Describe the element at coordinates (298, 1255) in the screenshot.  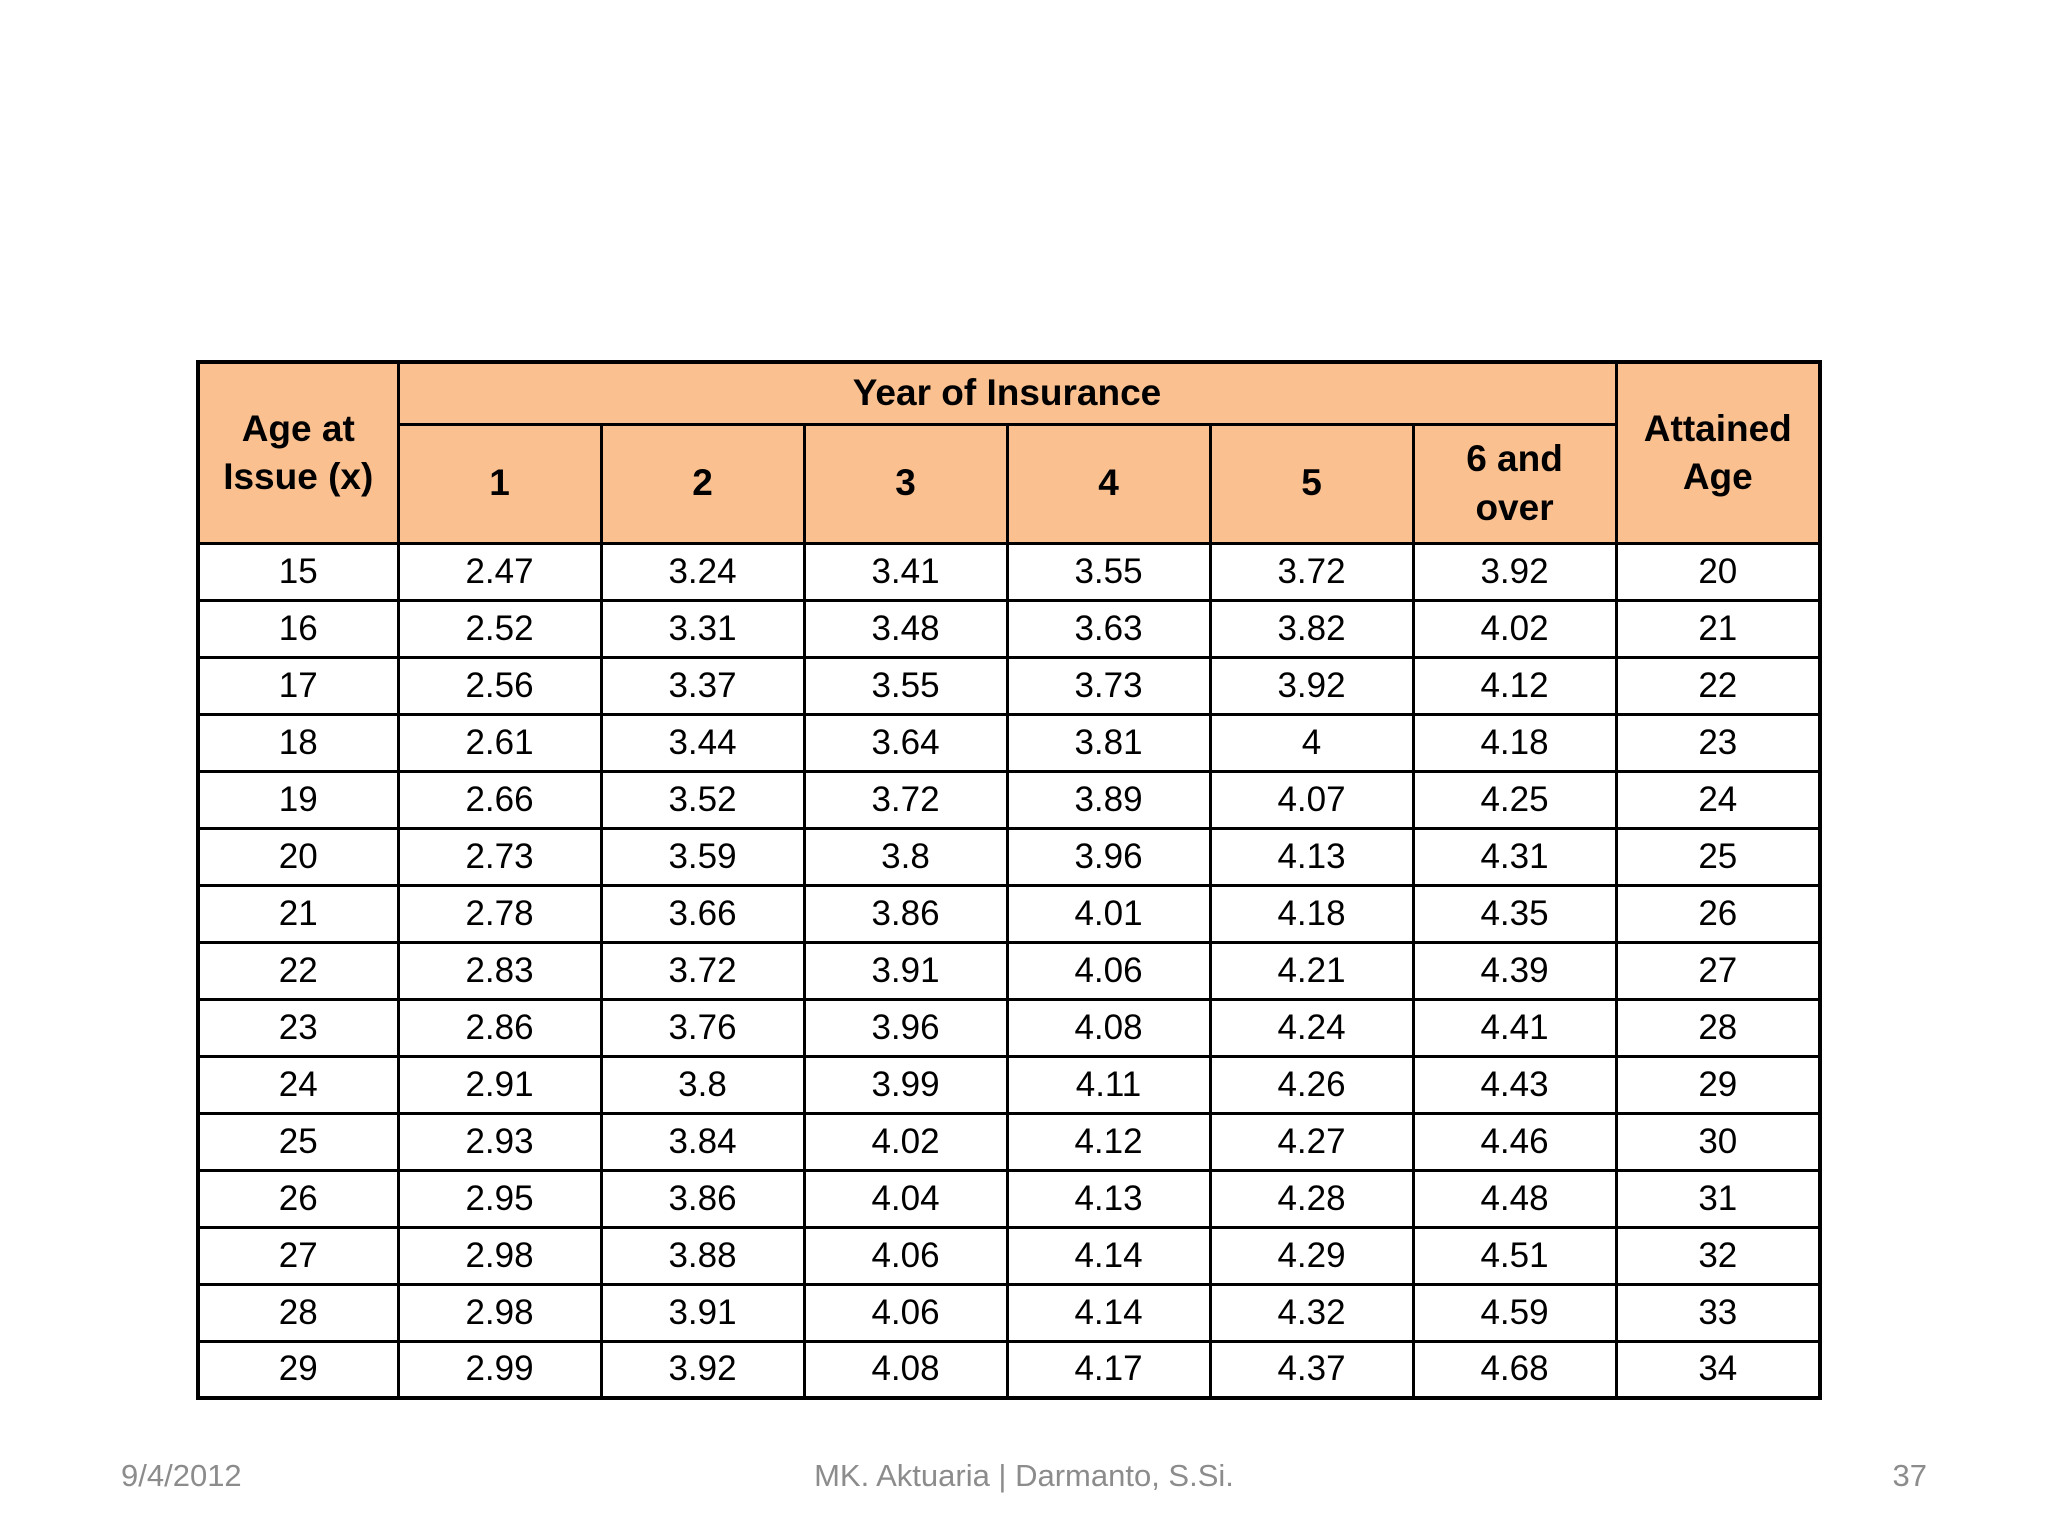
I see `age-at-issue-cell: 27` at that location.